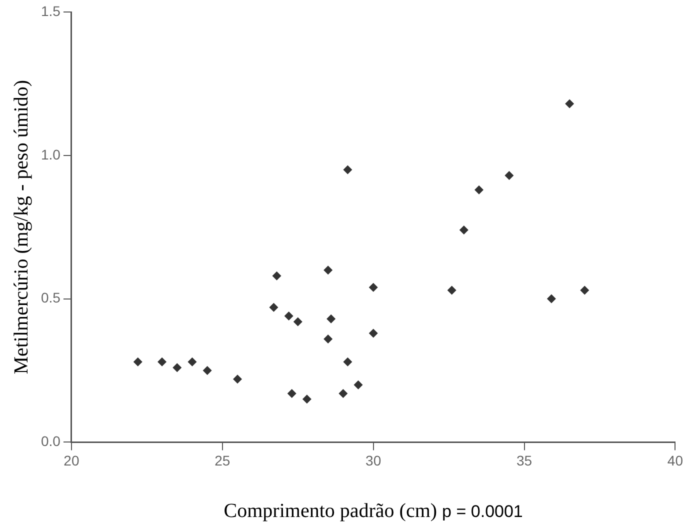 The width and height of the screenshot is (686, 531). What do you see at coordinates (374, 460) in the screenshot?
I see `x-tick-label: 30` at bounding box center [374, 460].